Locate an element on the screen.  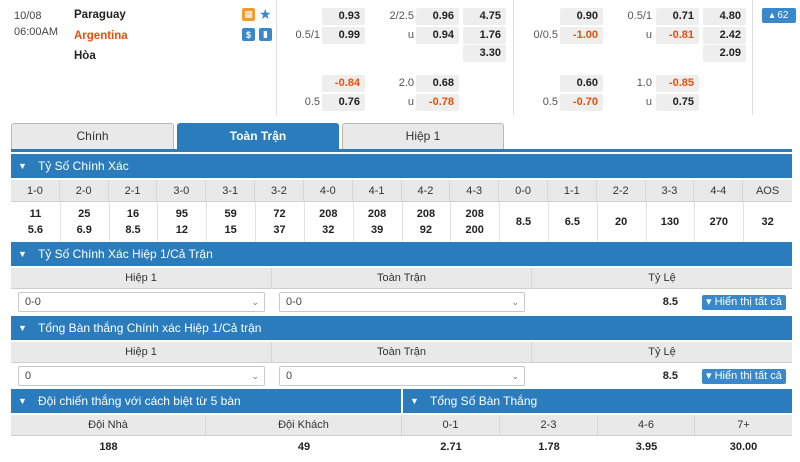
score-odds-cell: 11 is located at coordinates (35, 214).